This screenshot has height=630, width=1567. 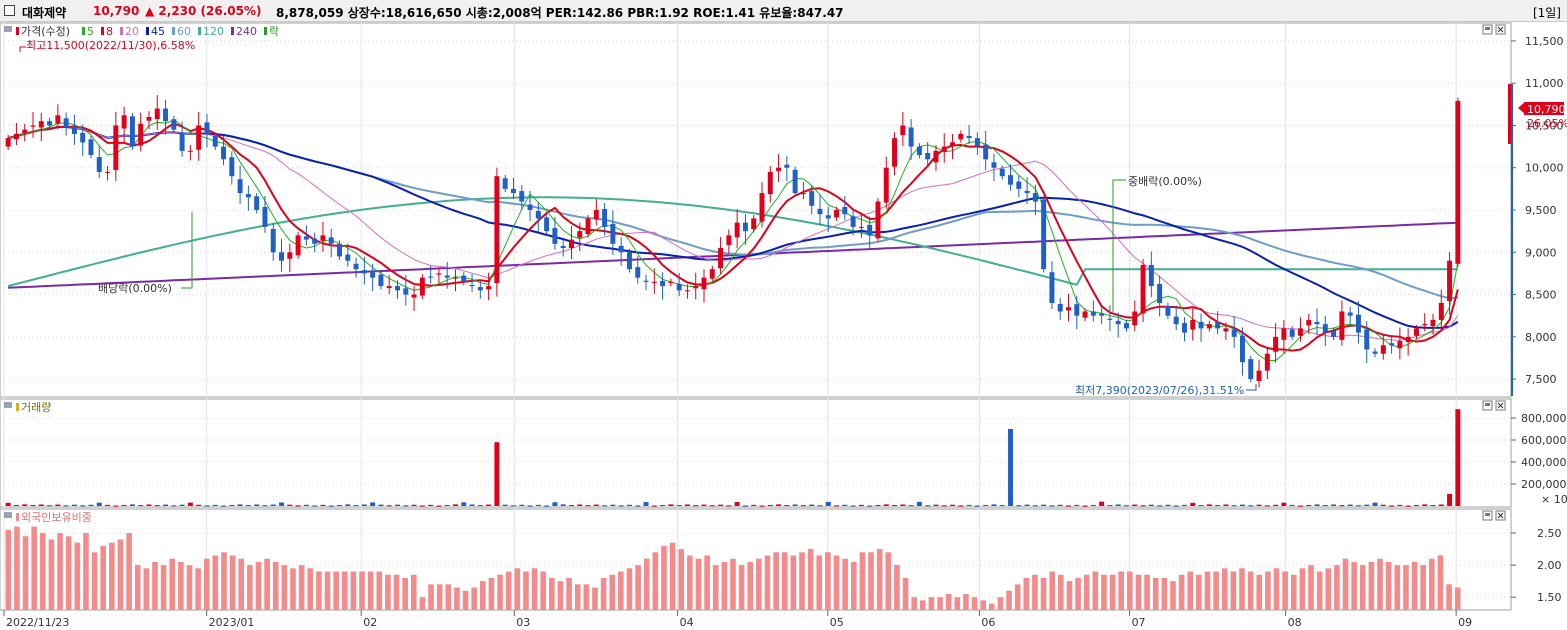 What do you see at coordinates (44, 13) in the screenshot?
I see `stock-name: 대화제약` at bounding box center [44, 13].